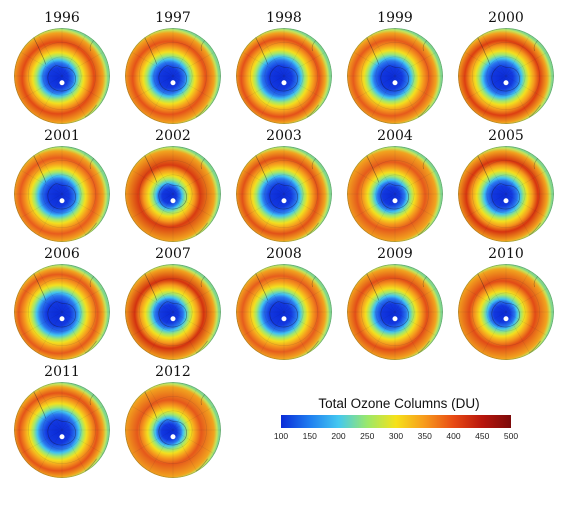  I want to click on map-year-label: 2012, so click(173, 372).